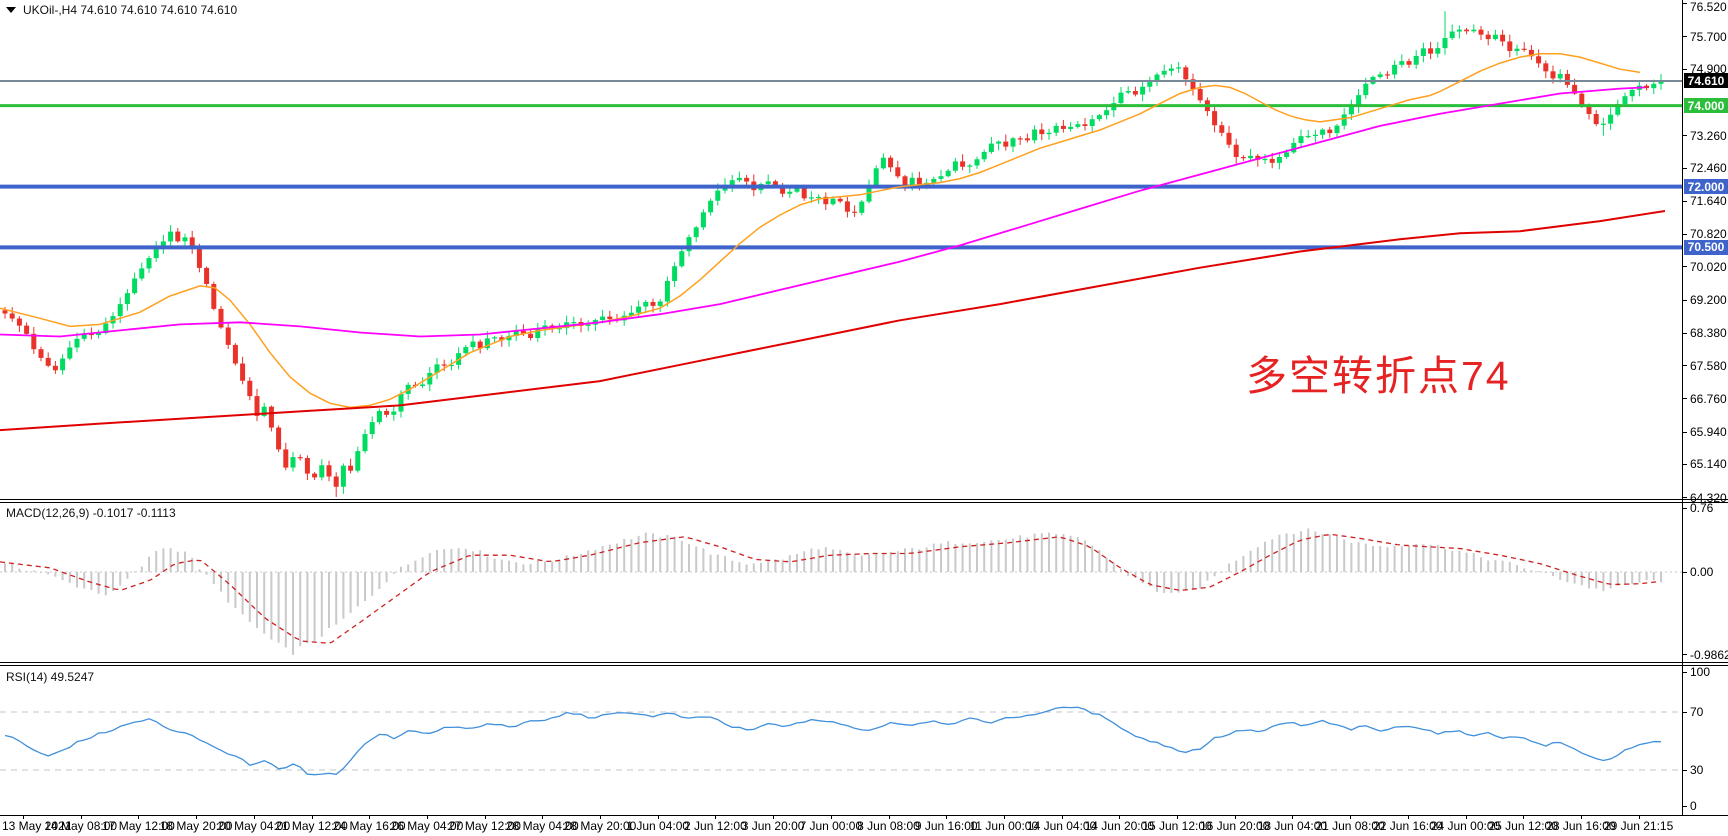 The image size is (1728, 836). What do you see at coordinates (1708, 464) in the screenshot?
I see `price-tick-label: 65.140` at bounding box center [1708, 464].